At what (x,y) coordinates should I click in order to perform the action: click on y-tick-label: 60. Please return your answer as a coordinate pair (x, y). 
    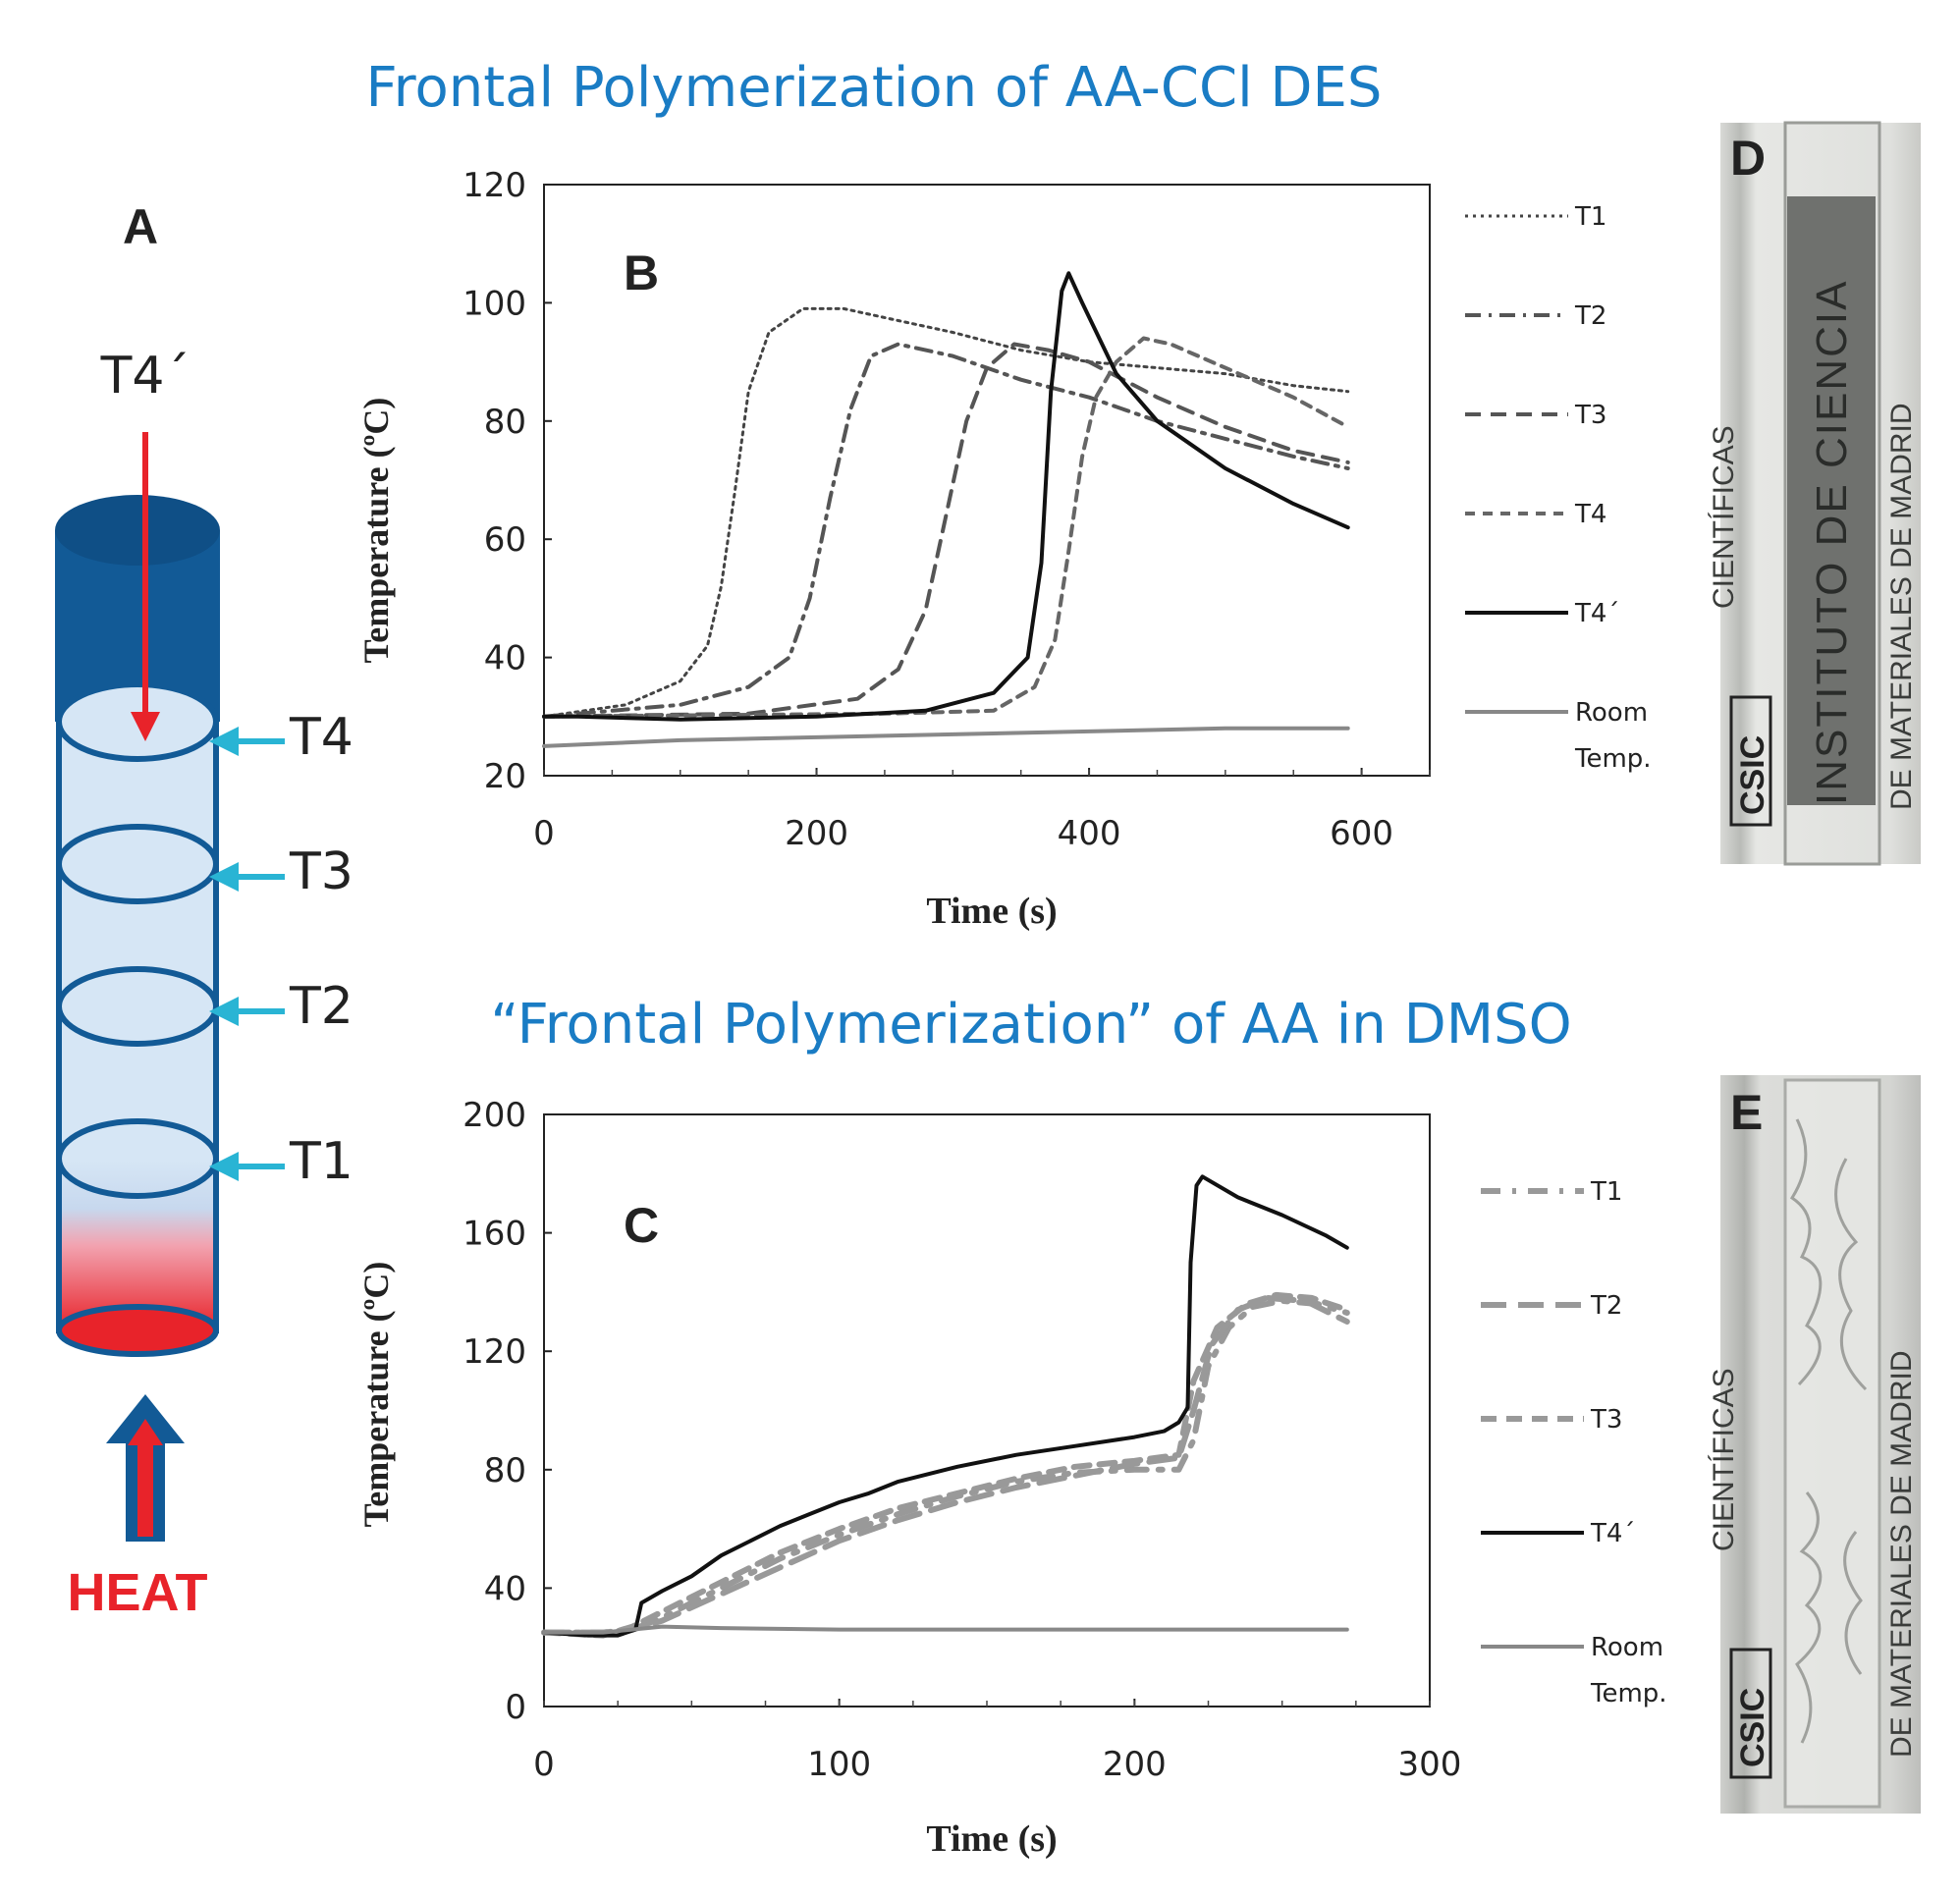
    Looking at the image, I should click on (505, 540).